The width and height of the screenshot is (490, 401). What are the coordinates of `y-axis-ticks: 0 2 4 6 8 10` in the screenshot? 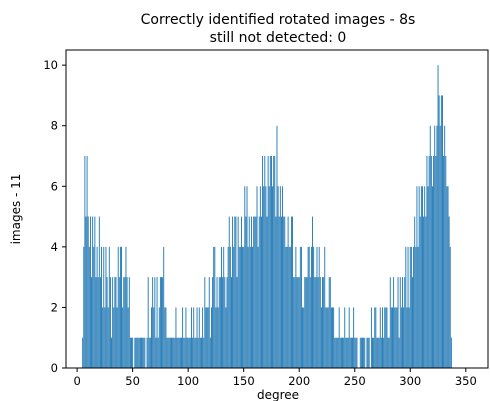 It's located at (54, 216).